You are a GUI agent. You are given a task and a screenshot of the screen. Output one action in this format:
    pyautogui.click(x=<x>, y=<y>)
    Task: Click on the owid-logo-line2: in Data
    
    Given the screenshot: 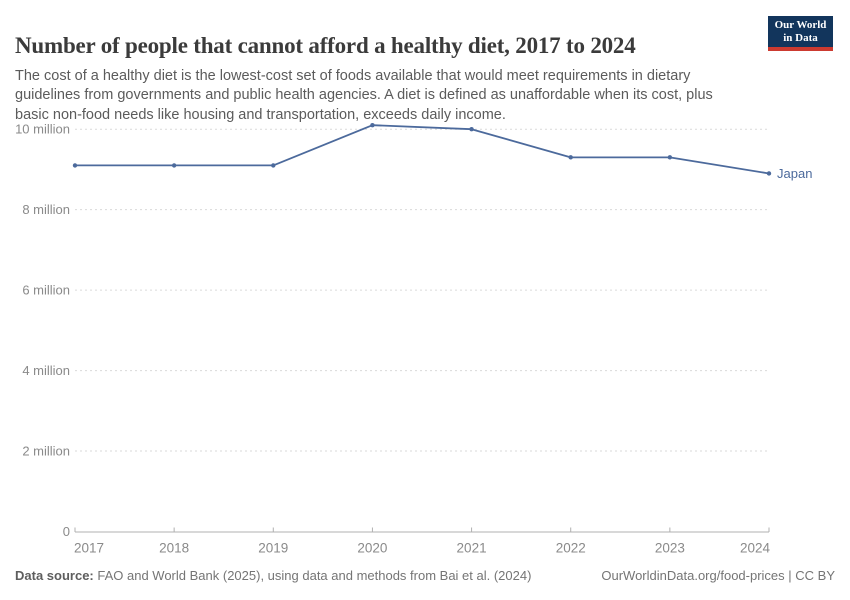 What is the action you would take?
    pyautogui.click(x=800, y=38)
    